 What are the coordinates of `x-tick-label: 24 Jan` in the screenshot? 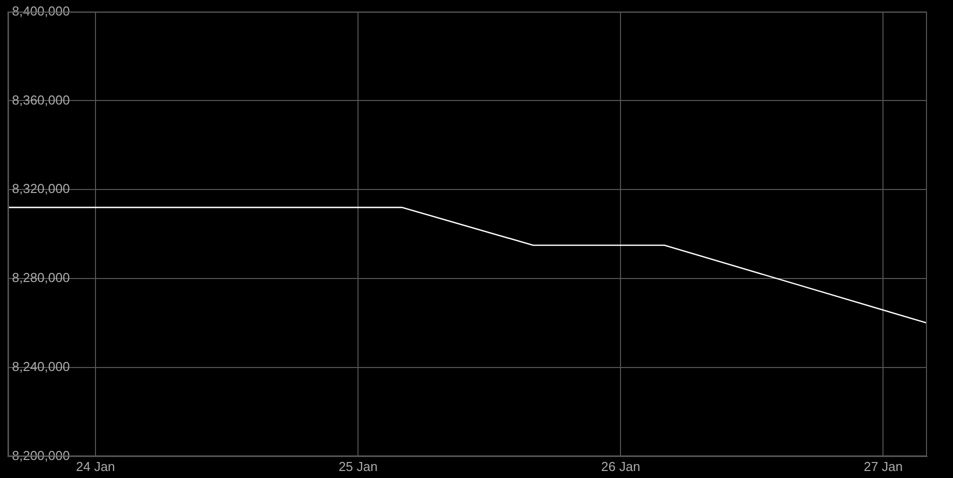 It's located at (96, 466).